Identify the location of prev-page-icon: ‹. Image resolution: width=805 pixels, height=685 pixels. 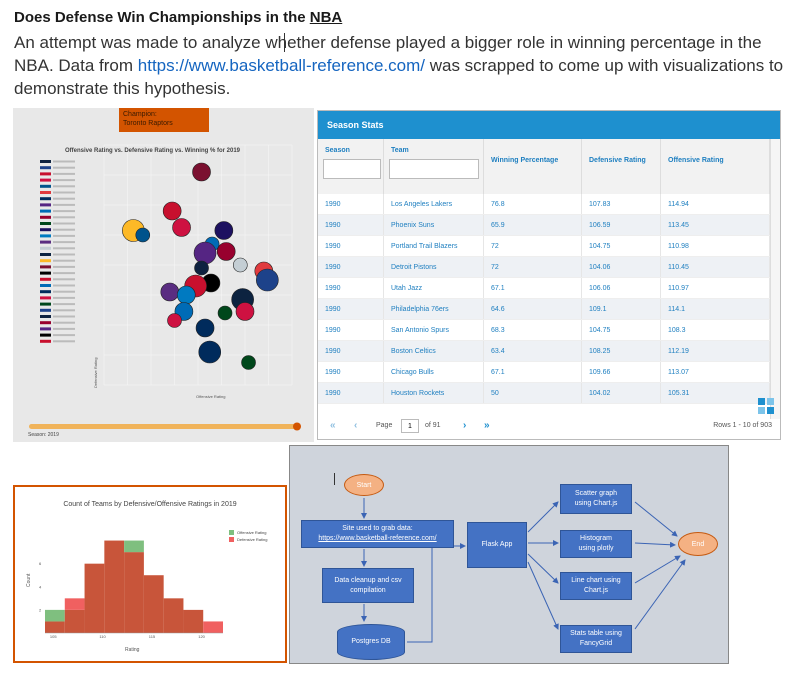
(356, 425).